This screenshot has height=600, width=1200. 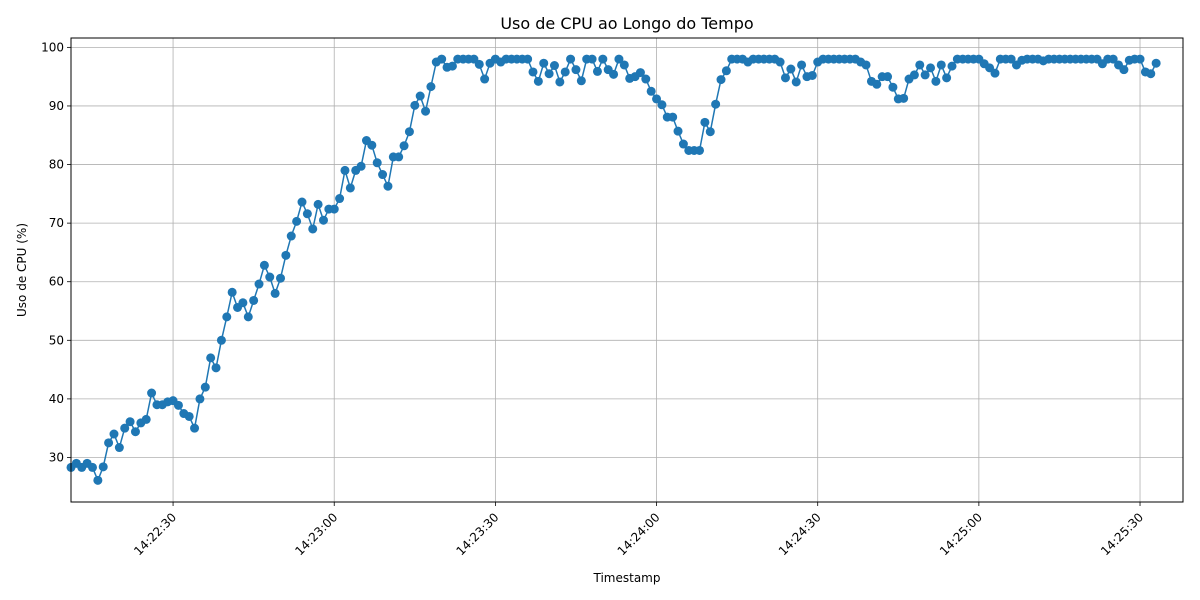 I want to click on x-tick-label: 14:23:30, so click(x=477, y=534).